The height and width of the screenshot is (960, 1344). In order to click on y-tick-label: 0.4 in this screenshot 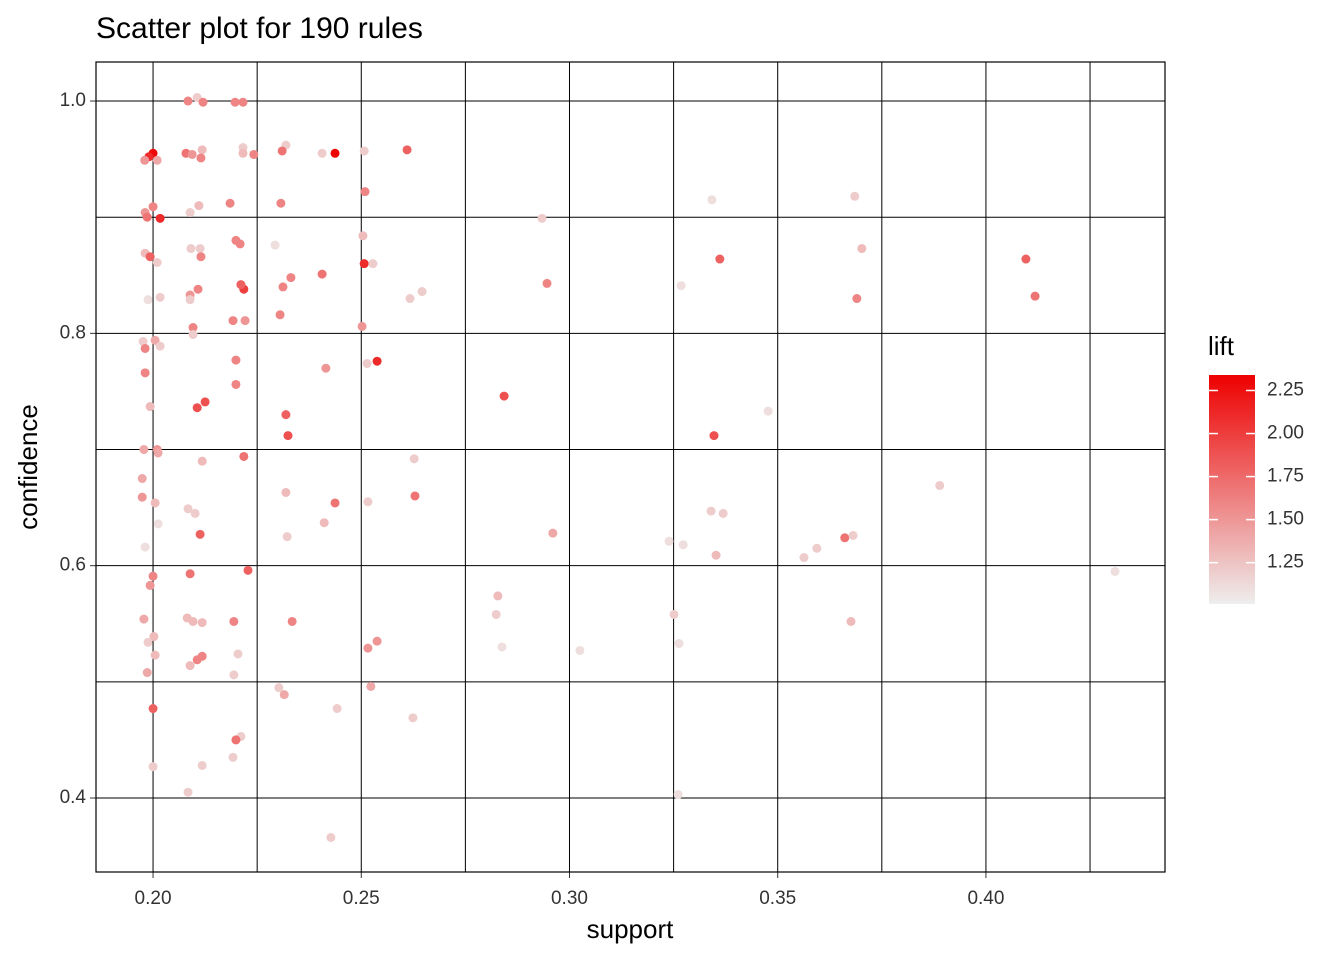, I will do `click(73, 797)`.